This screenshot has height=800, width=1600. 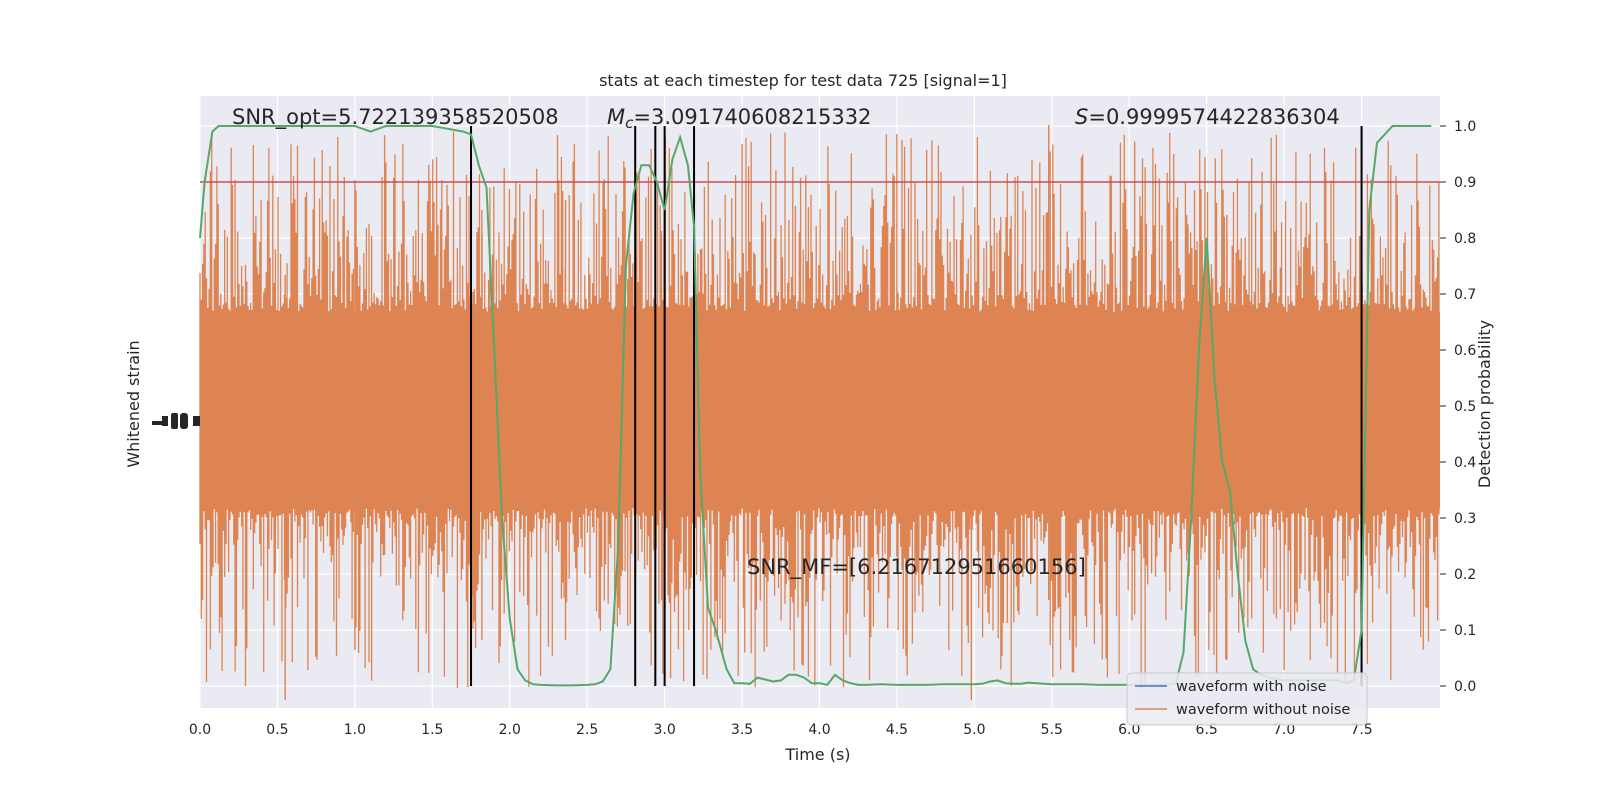 I want to click on y-tick-label: 0.2, so click(x=1465, y=575).